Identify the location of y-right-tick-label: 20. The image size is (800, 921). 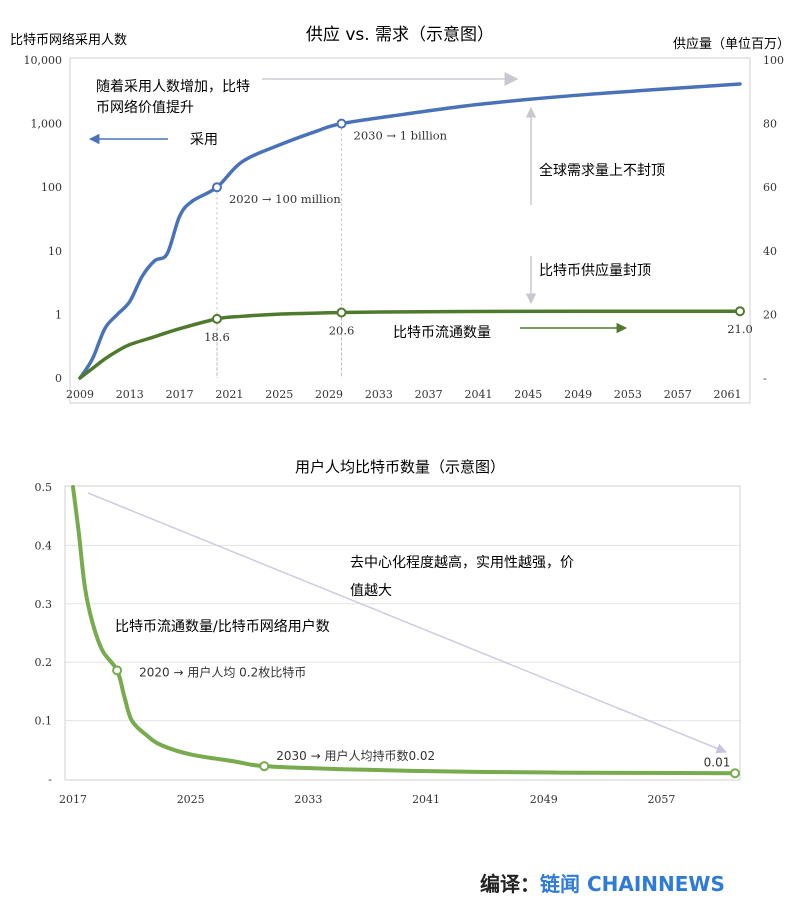
(770, 314).